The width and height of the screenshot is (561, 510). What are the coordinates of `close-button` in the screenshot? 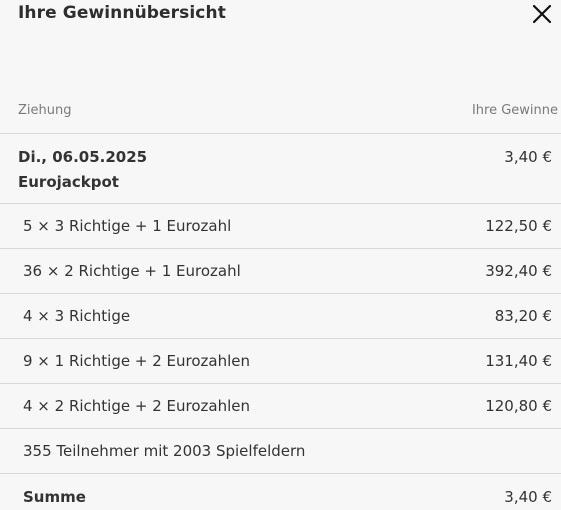 It's located at (542, 14).